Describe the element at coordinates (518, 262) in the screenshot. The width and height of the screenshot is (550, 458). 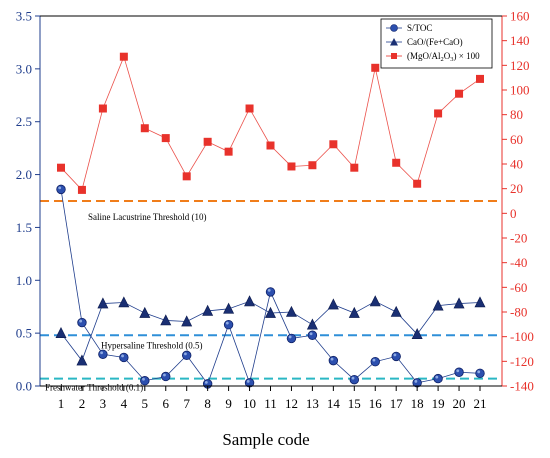
I see `right-tick-label: -40` at that location.